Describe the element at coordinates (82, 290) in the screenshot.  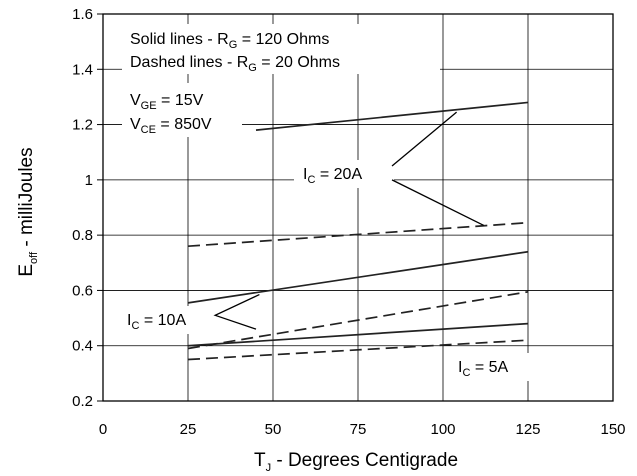
I see `y-tick-label: 0.6` at that location.